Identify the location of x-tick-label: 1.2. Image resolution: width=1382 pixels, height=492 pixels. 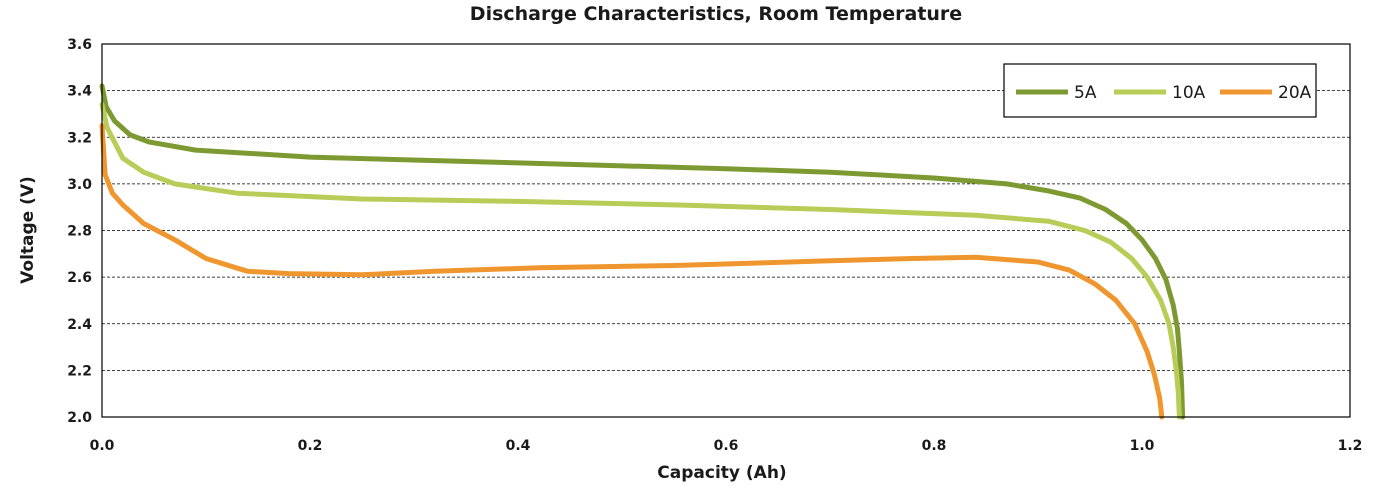
(1350, 446).